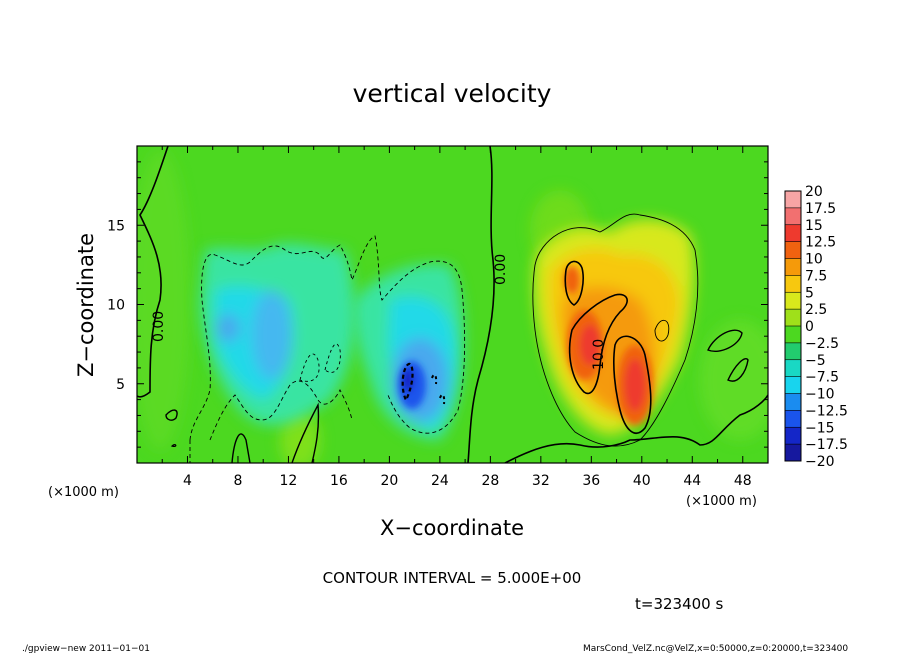 The height and width of the screenshot is (654, 904). What do you see at coordinates (339, 481) in the screenshot?
I see `x-tick-label: 16` at bounding box center [339, 481].